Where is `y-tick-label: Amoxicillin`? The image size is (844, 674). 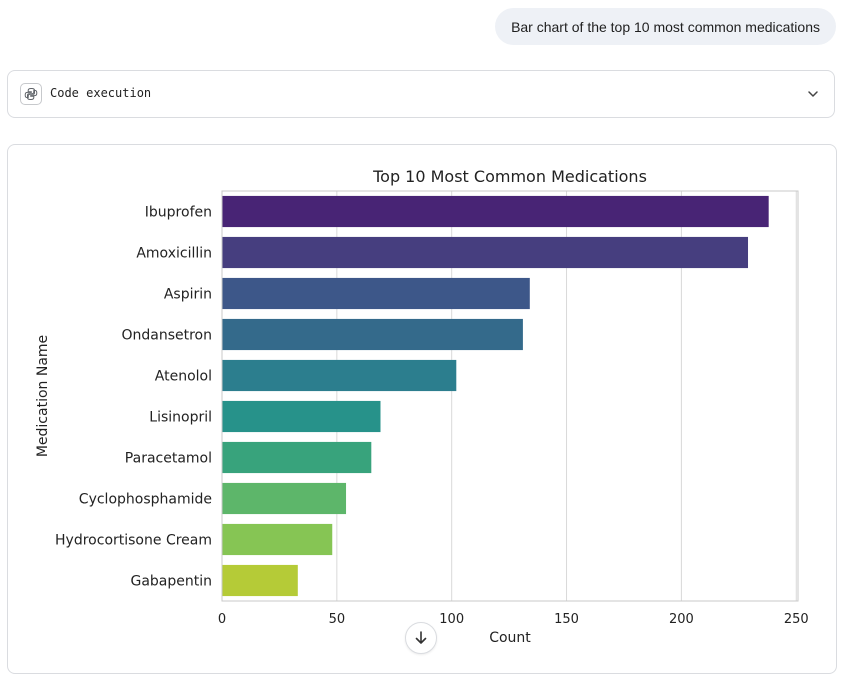 y-tick-label: Amoxicillin is located at coordinates (174, 254).